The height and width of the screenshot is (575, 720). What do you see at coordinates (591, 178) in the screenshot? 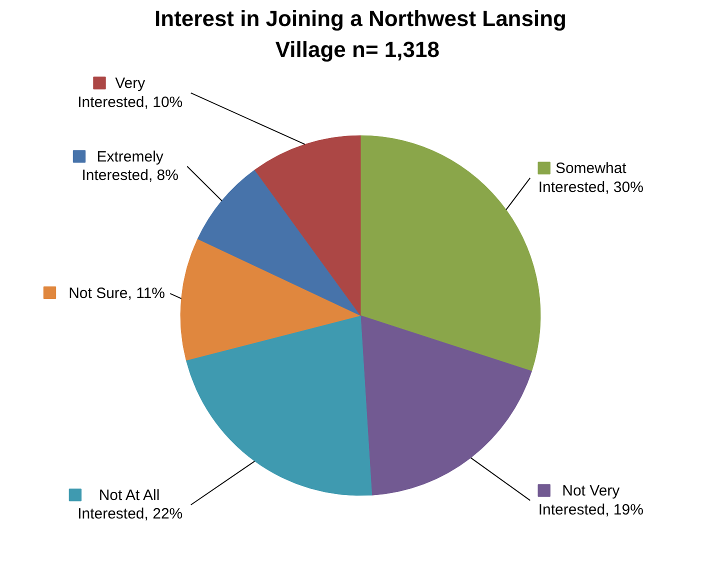
I see `legend-label: Somewhat Interested, 30%` at bounding box center [591, 178].